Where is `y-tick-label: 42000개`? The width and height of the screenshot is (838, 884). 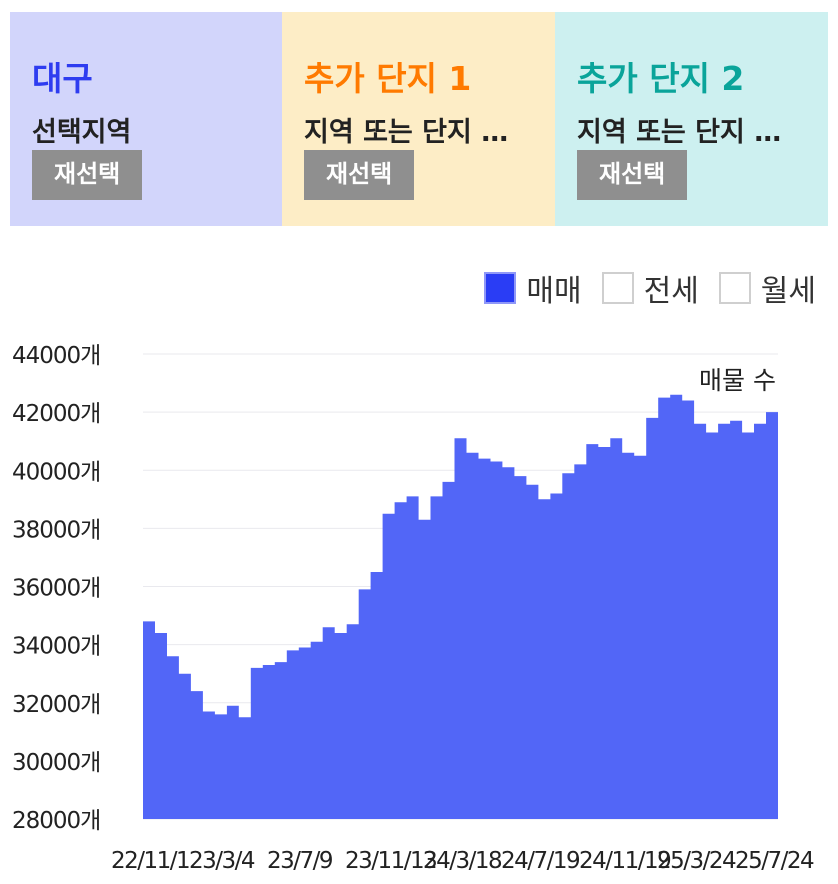
y-tick-label: 42000개 is located at coordinates (56, 414).